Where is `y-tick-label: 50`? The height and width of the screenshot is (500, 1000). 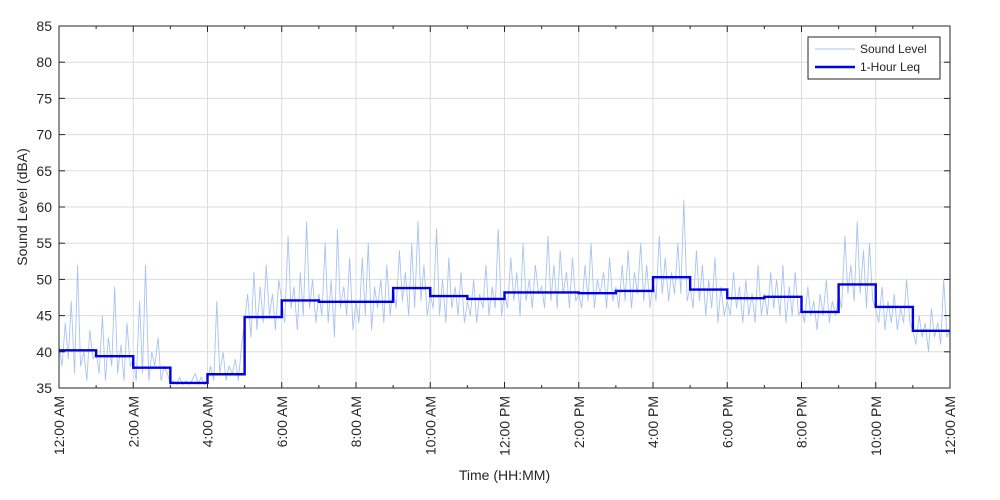
y-tick-label: 50 is located at coordinates (44, 279).